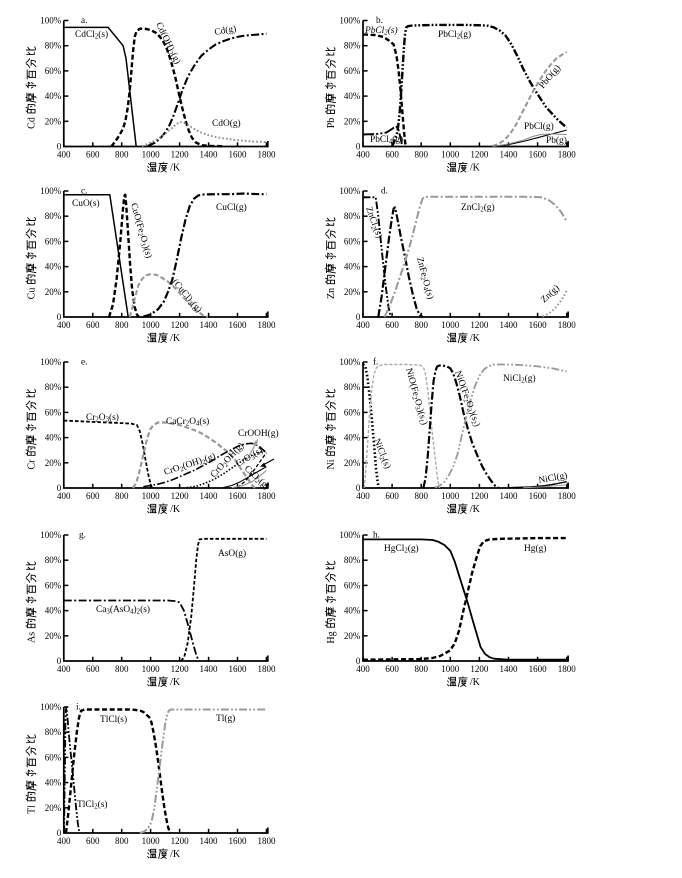  What do you see at coordinates (331, 123) in the screenshot?
I see `svg-text: Pb` at bounding box center [331, 123].